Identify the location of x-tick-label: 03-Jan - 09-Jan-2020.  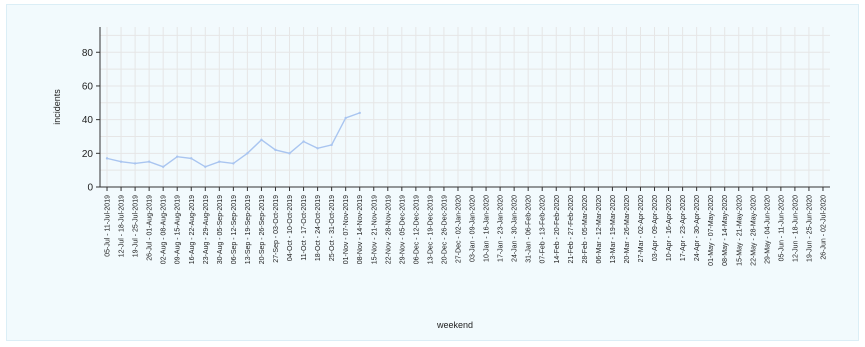
(473, 228).